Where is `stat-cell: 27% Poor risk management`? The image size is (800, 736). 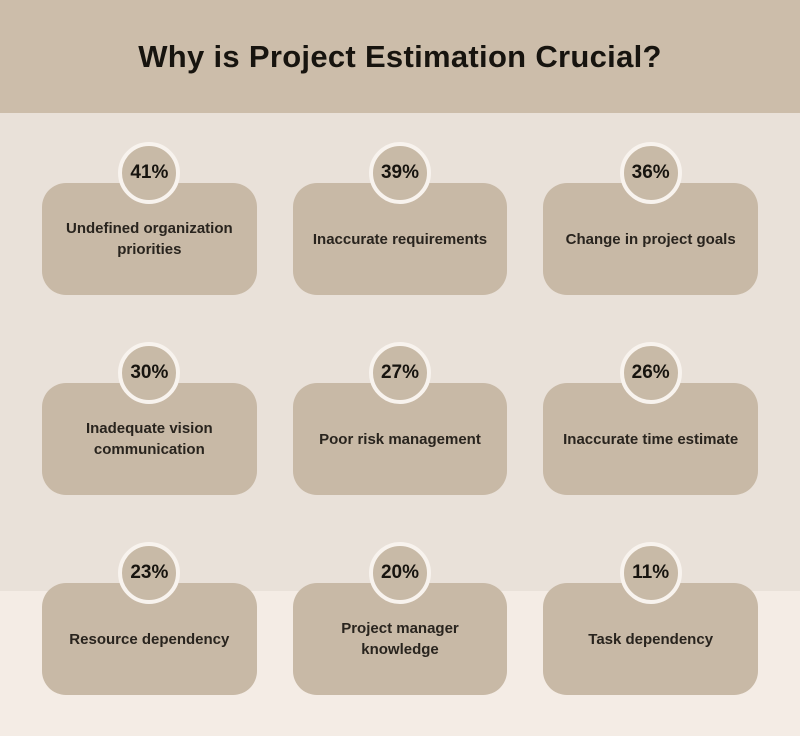
stat-cell: 27% Poor risk management is located at coordinates (400, 442).